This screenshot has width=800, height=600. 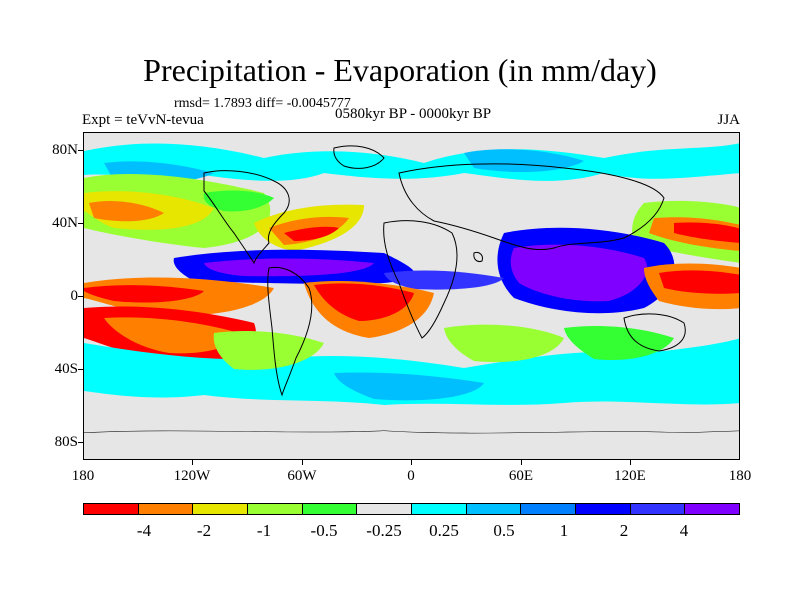 I want to click on southern-ocean-cyan, so click(x=411, y=371).